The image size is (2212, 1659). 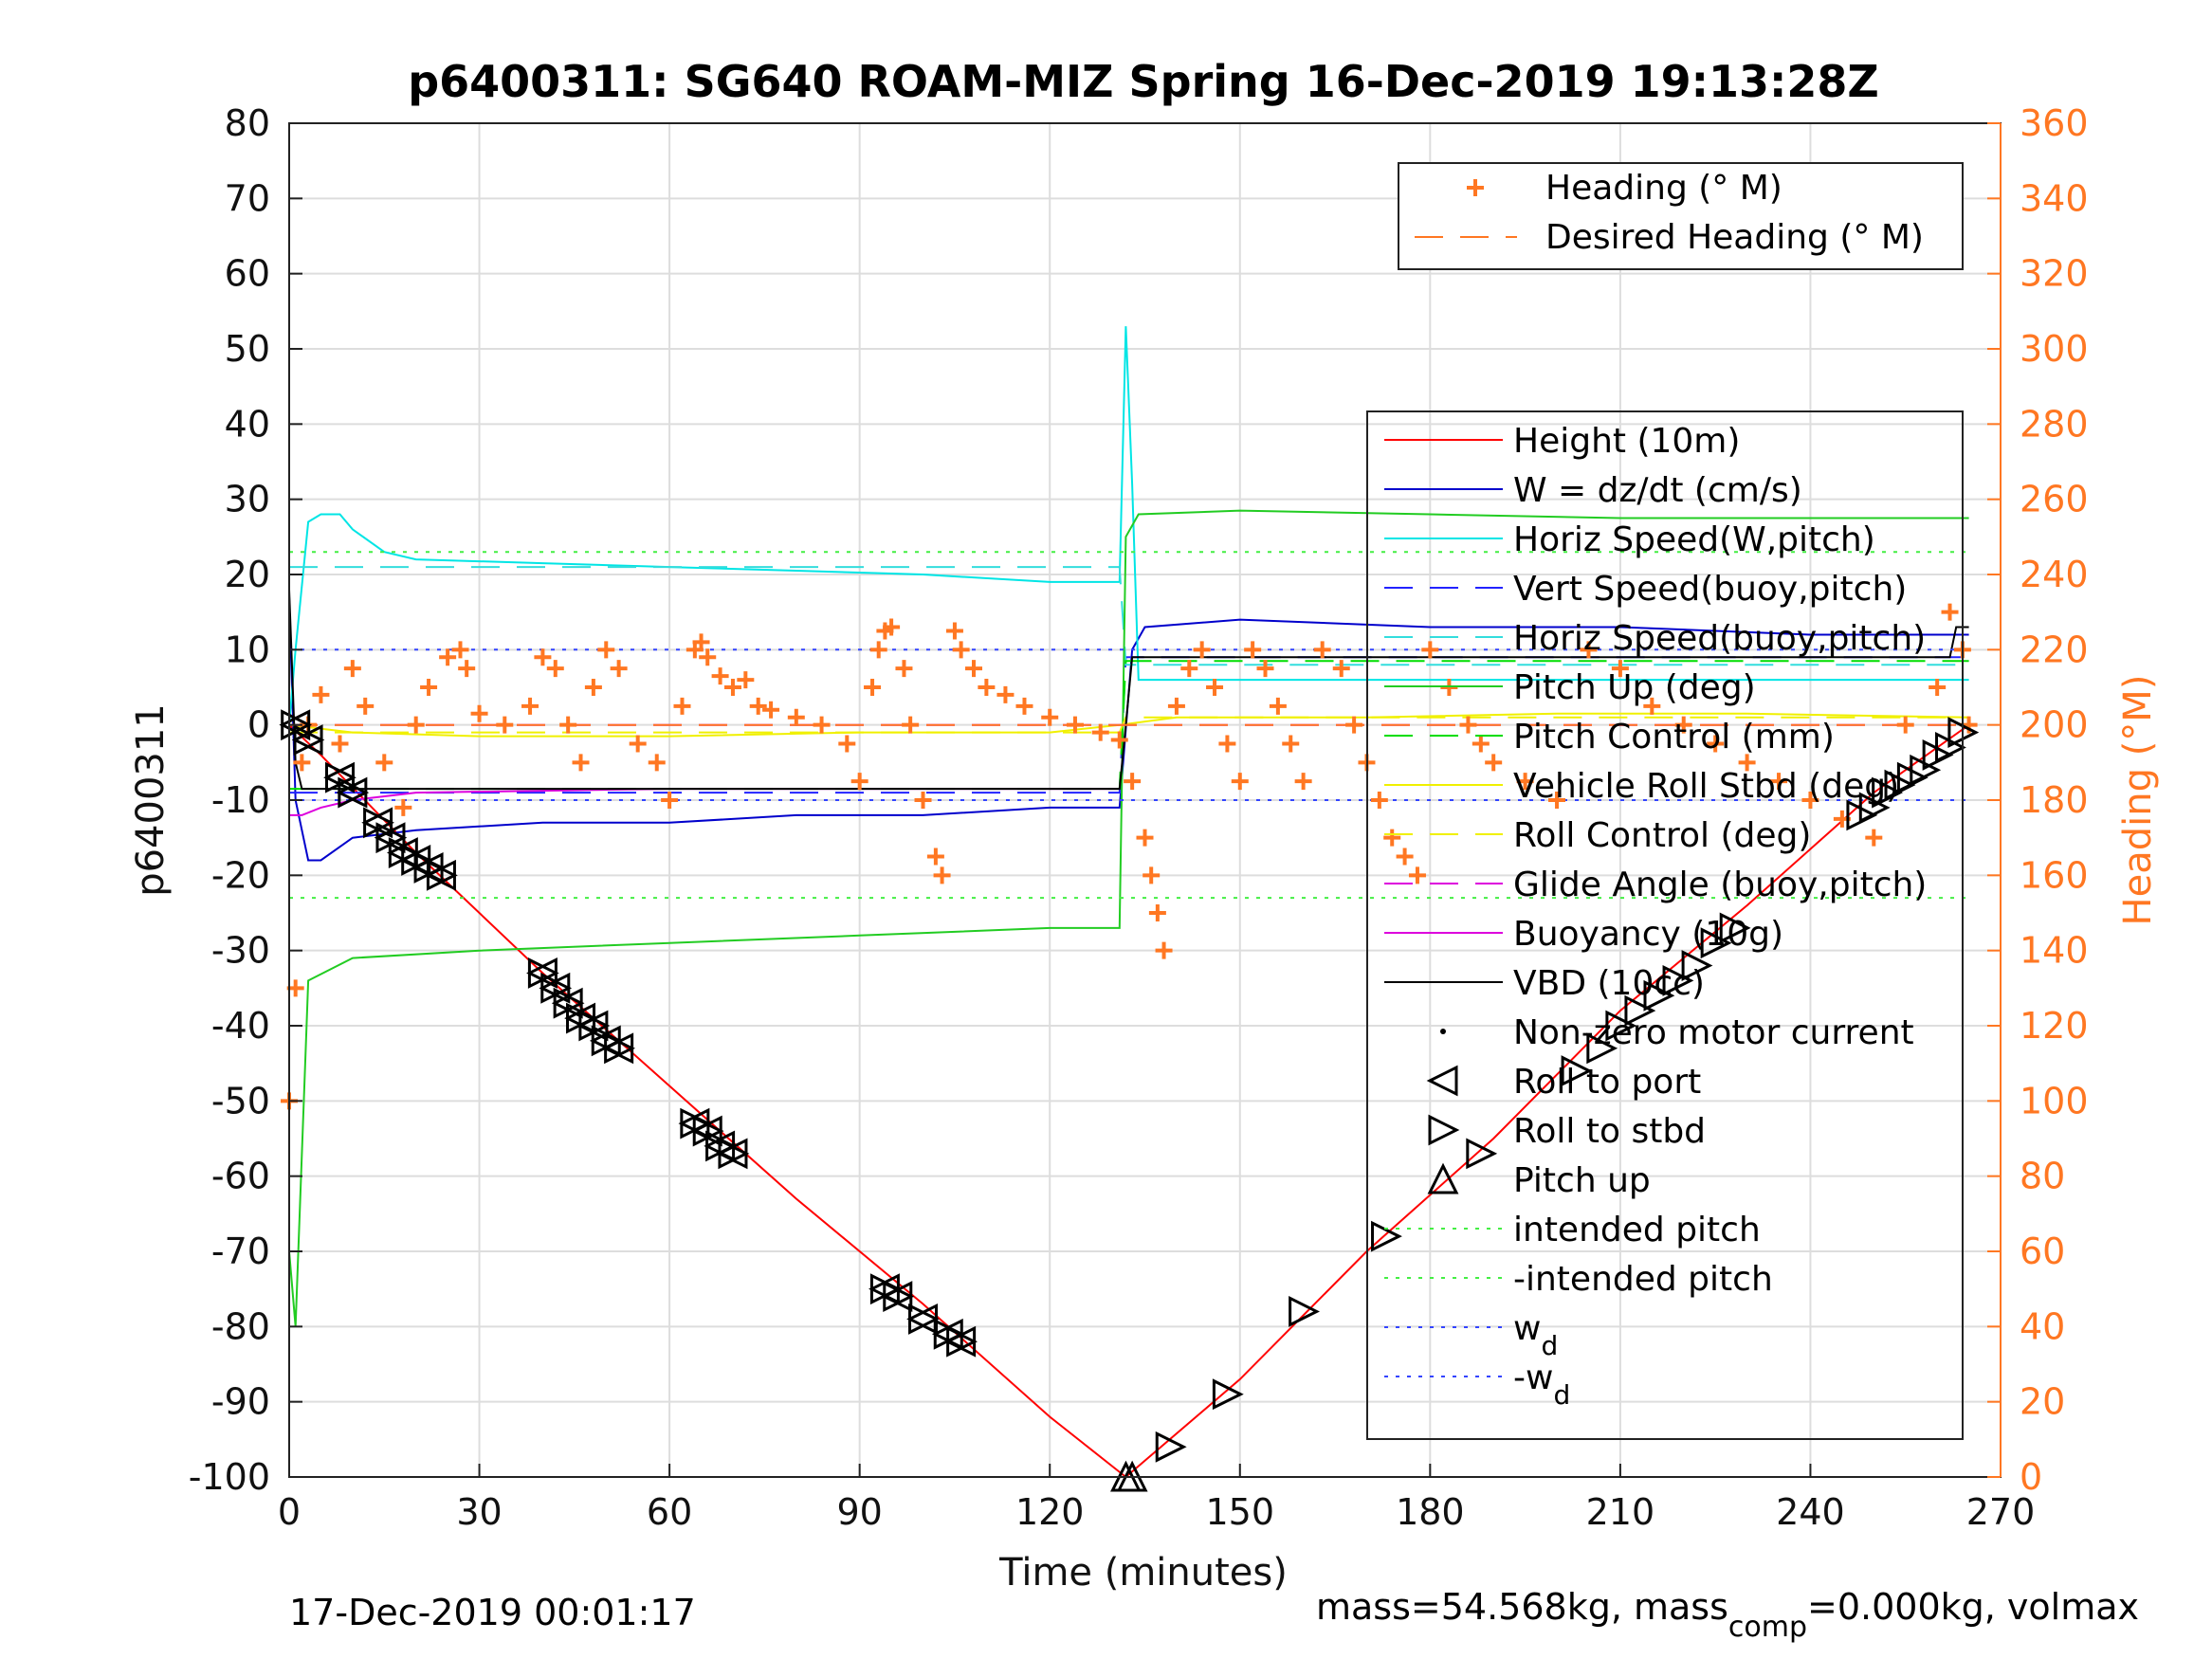 I want to click on legend-heading-swatch, so click(x=1475, y=187).